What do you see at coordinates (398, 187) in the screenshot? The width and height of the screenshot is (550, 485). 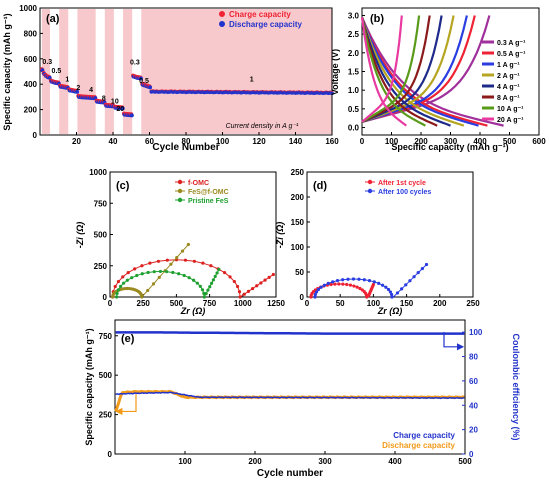 I see `legend-d: After 1st cycle After 100 cycles` at bounding box center [398, 187].